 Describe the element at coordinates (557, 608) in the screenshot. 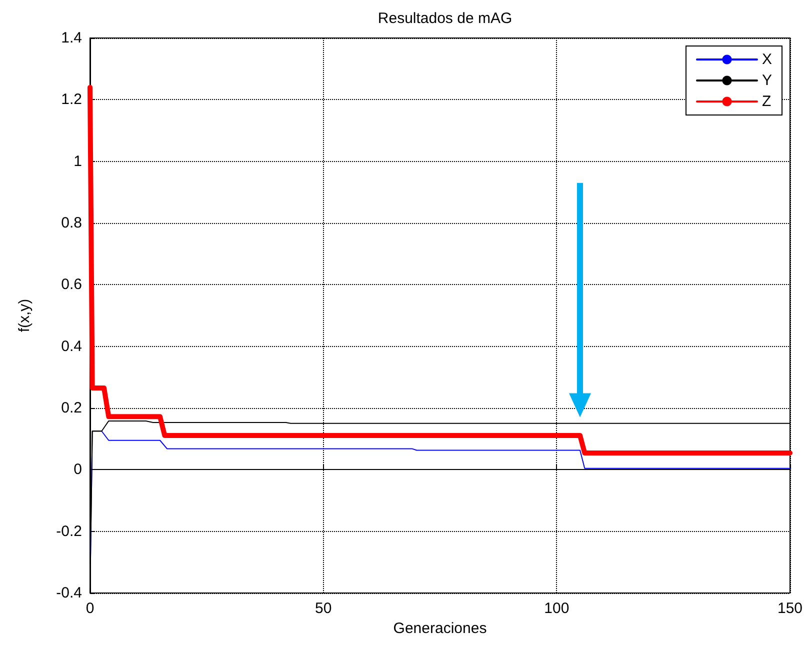

I see `x-tick-label: 100` at that location.